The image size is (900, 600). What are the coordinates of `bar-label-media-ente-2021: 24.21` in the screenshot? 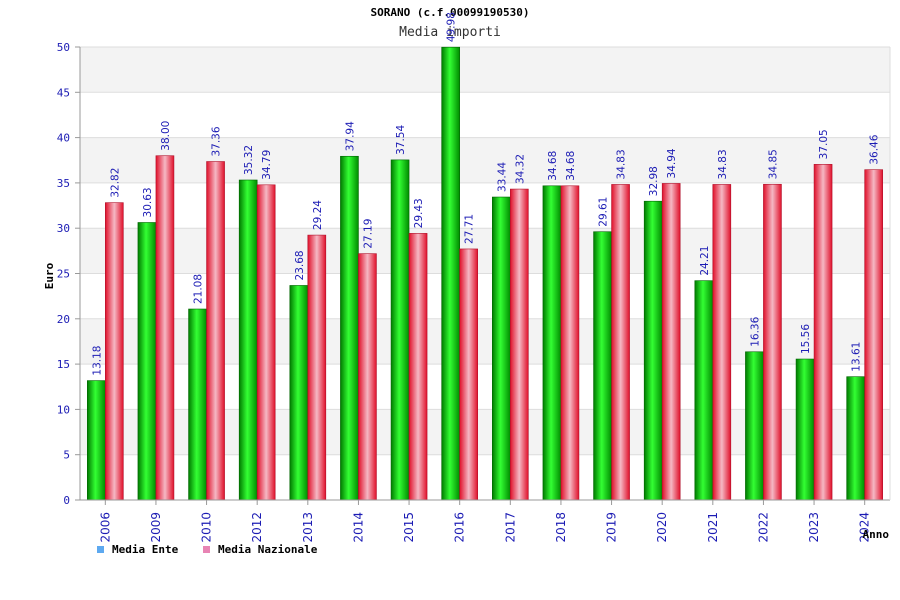 It's located at (705, 261).